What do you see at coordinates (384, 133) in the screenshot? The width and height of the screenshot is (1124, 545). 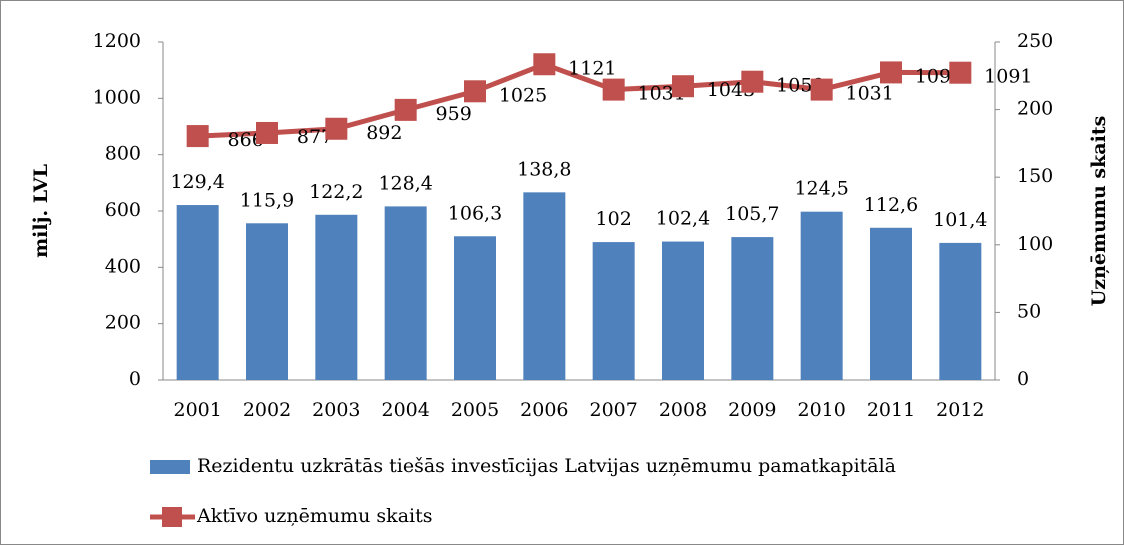 I see `line-value-label: 892` at bounding box center [384, 133].